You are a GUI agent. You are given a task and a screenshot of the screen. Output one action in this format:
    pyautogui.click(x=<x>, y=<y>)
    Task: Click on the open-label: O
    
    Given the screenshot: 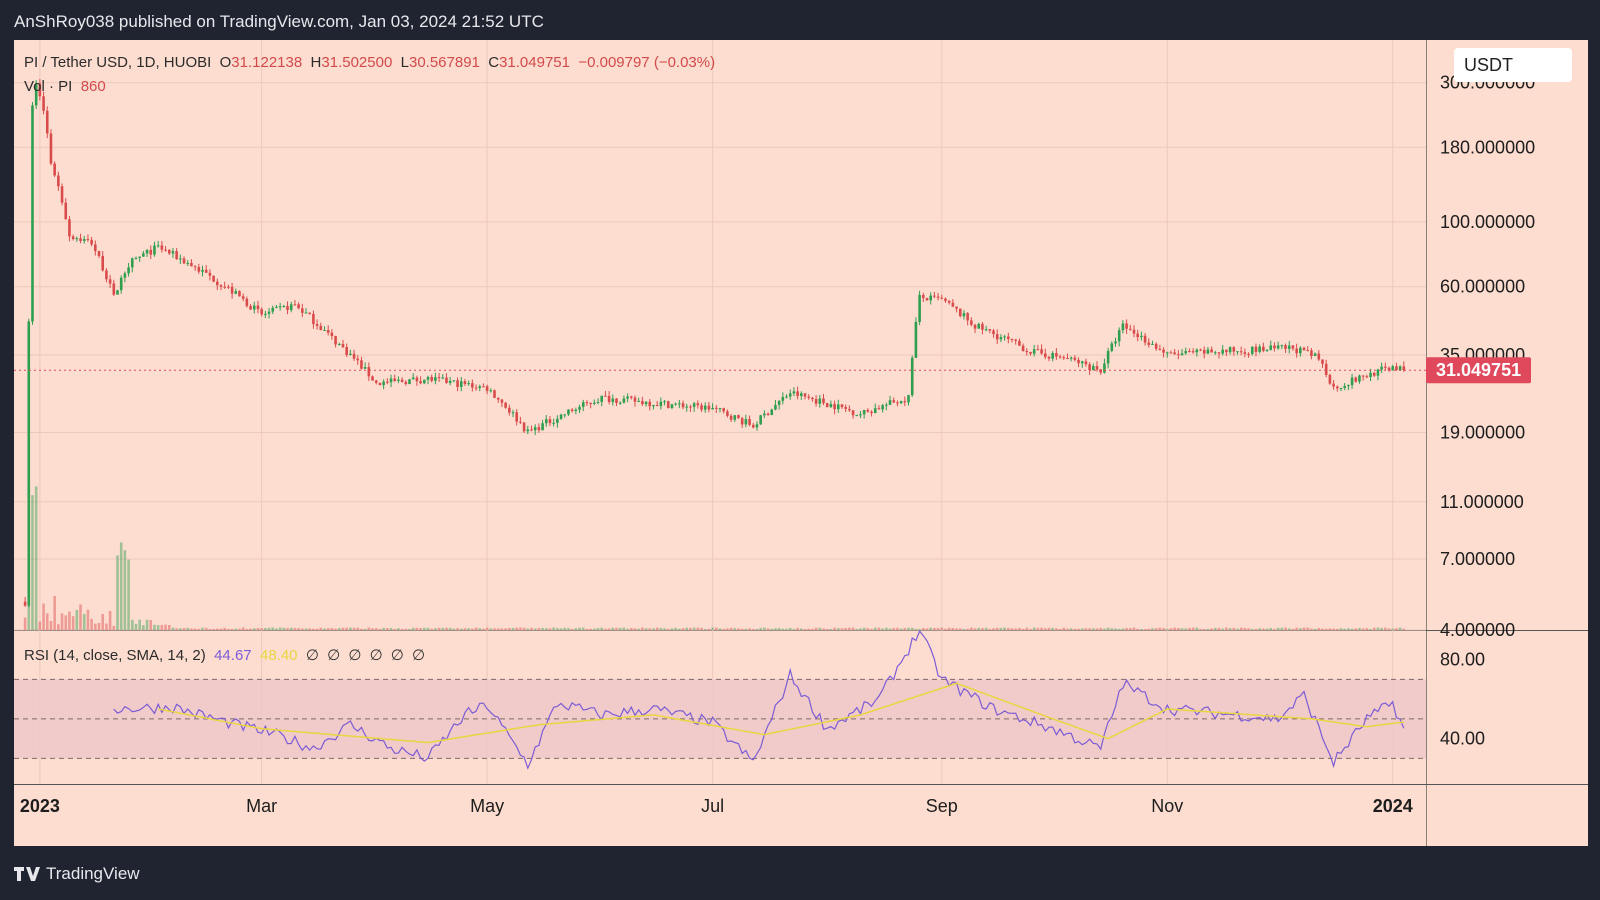 What is the action you would take?
    pyautogui.click(x=225, y=62)
    